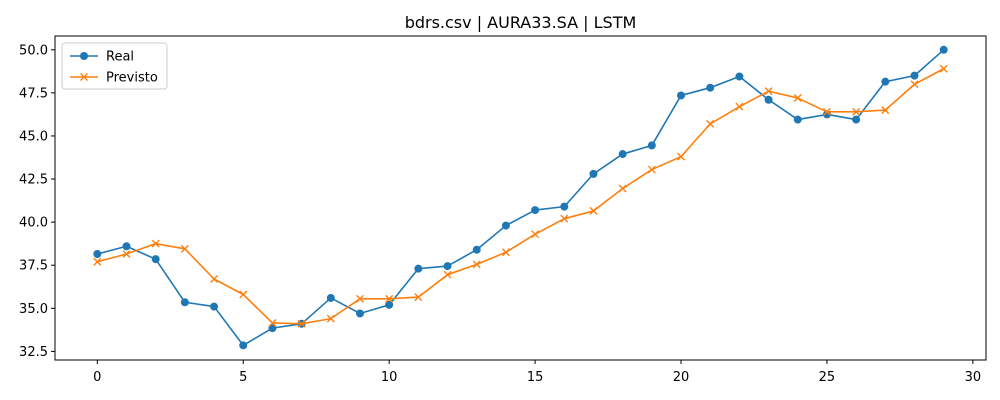  I want to click on x-tick-label: 25, so click(827, 377).